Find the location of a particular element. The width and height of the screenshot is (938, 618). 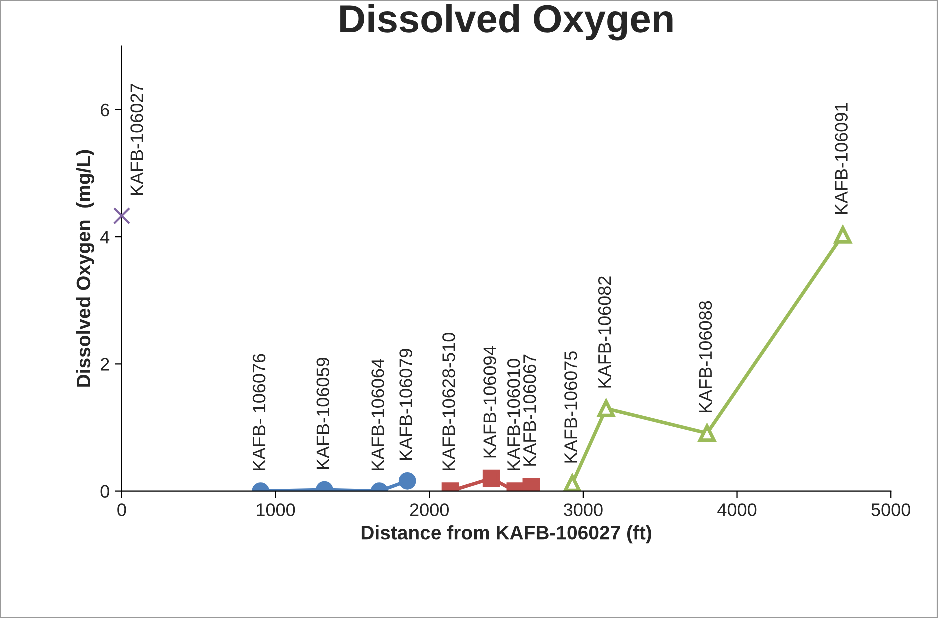

annotation: KAFB-106064 is located at coordinates (378, 414).